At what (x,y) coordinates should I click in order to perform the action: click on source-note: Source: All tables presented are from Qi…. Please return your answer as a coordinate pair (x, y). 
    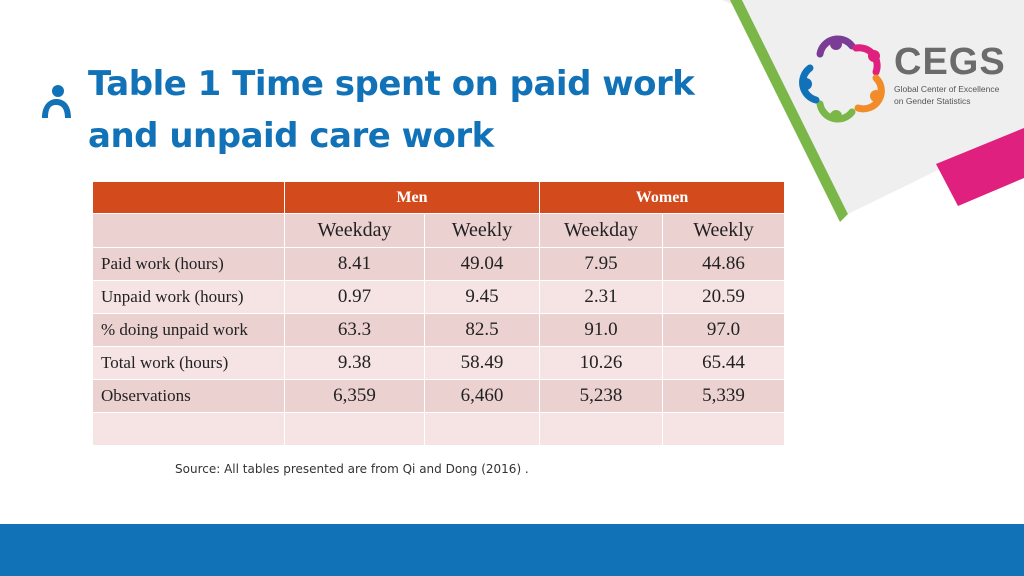
    Looking at the image, I should click on (352, 469).